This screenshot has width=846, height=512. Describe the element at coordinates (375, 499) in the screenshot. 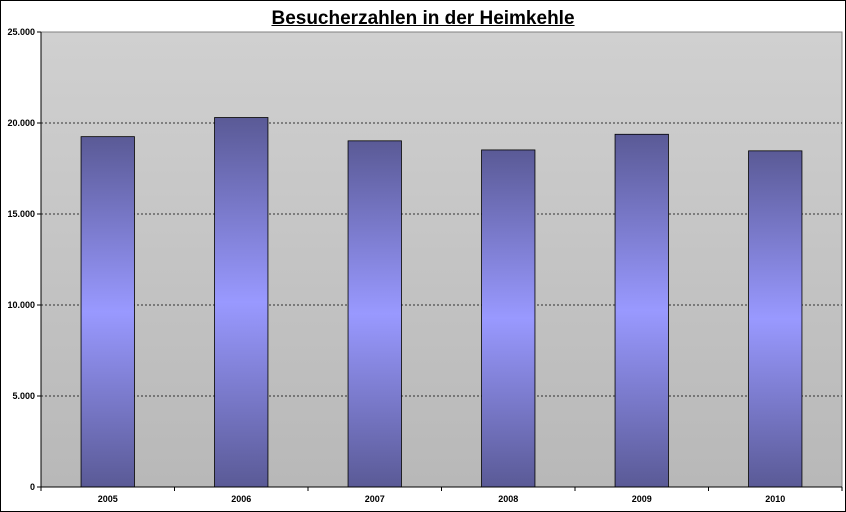

I see `x-tick-label: 2007` at that location.